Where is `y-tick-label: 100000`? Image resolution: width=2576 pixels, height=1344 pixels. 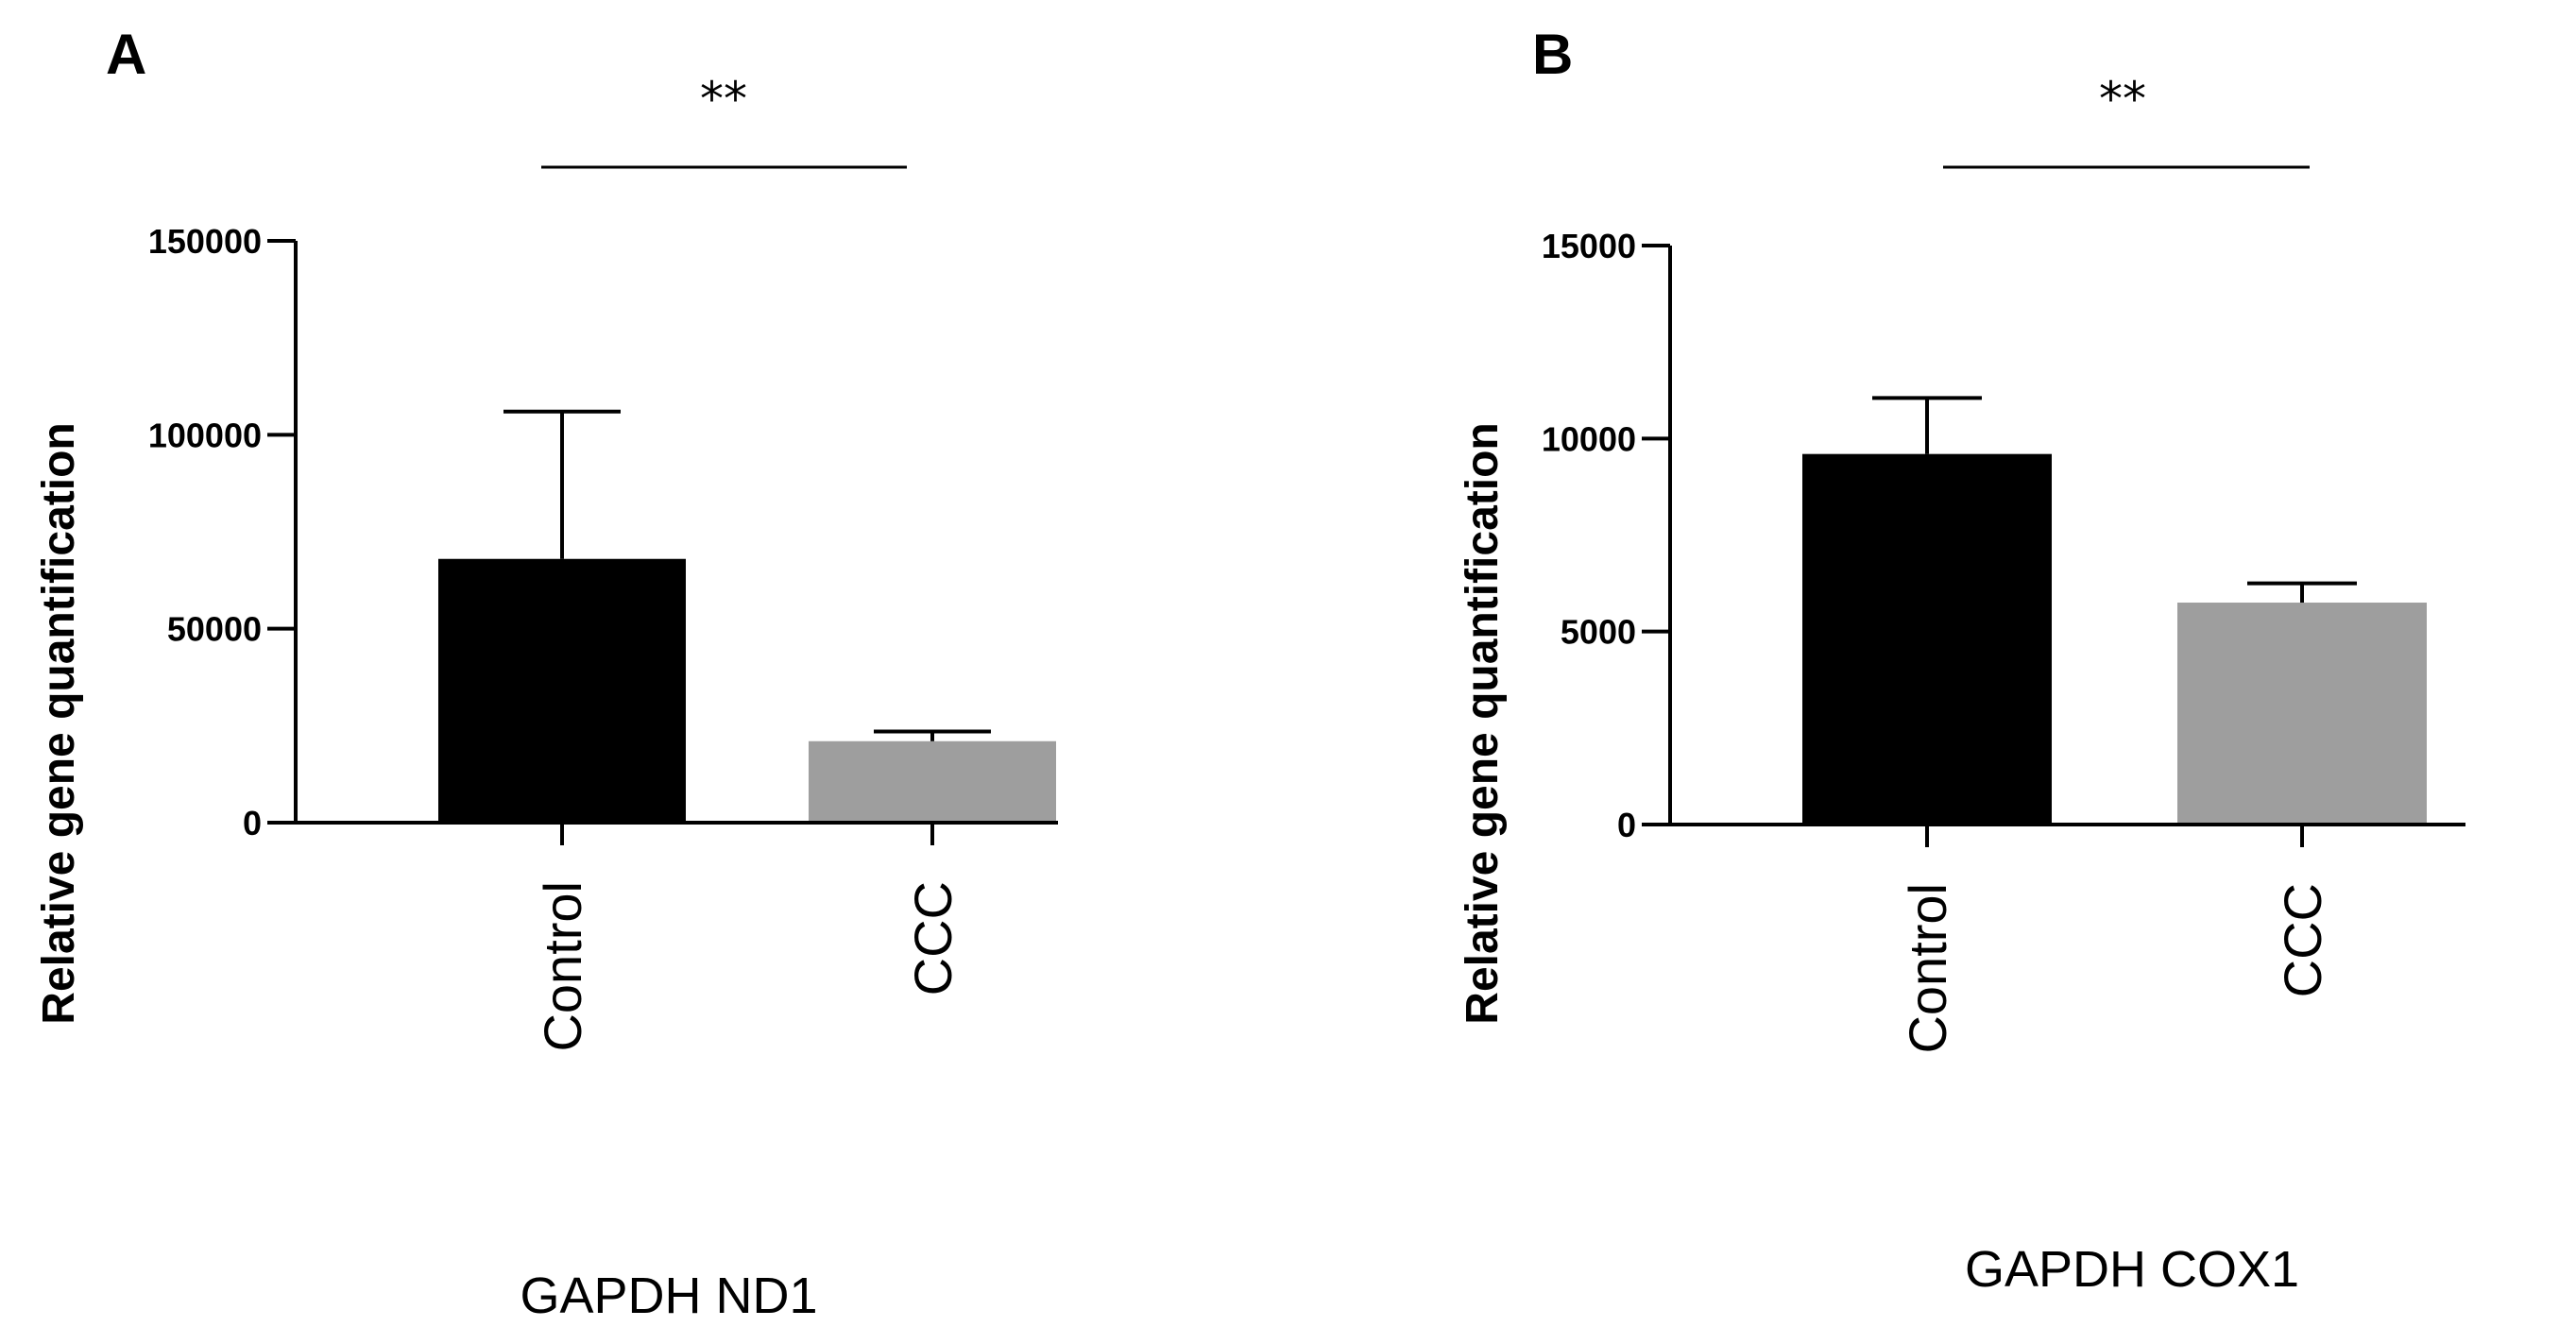
y-tick-label: 100000 is located at coordinates (205, 435).